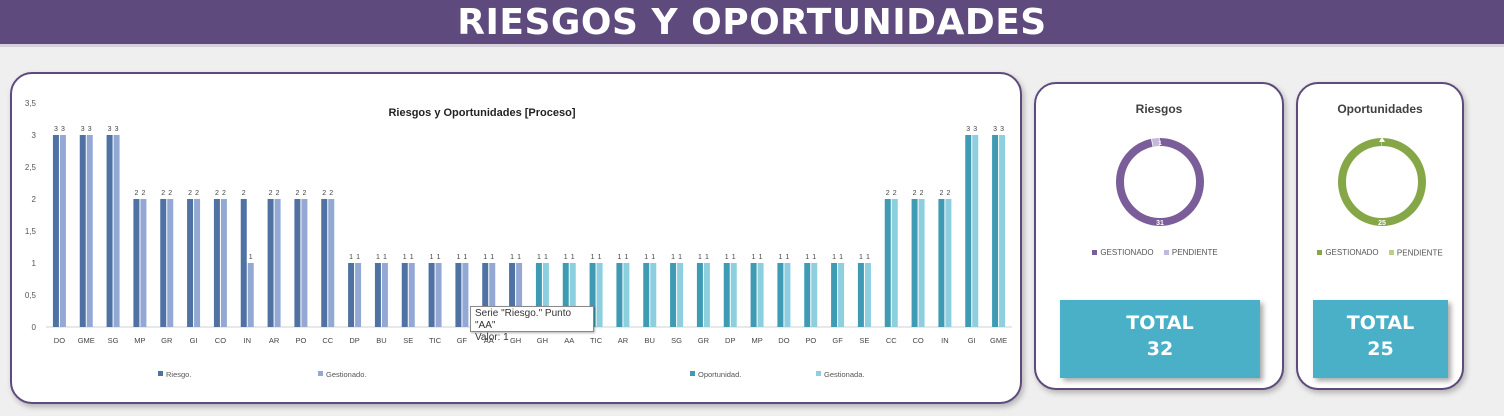  I want to click on banner-divider, so click(752, 45).